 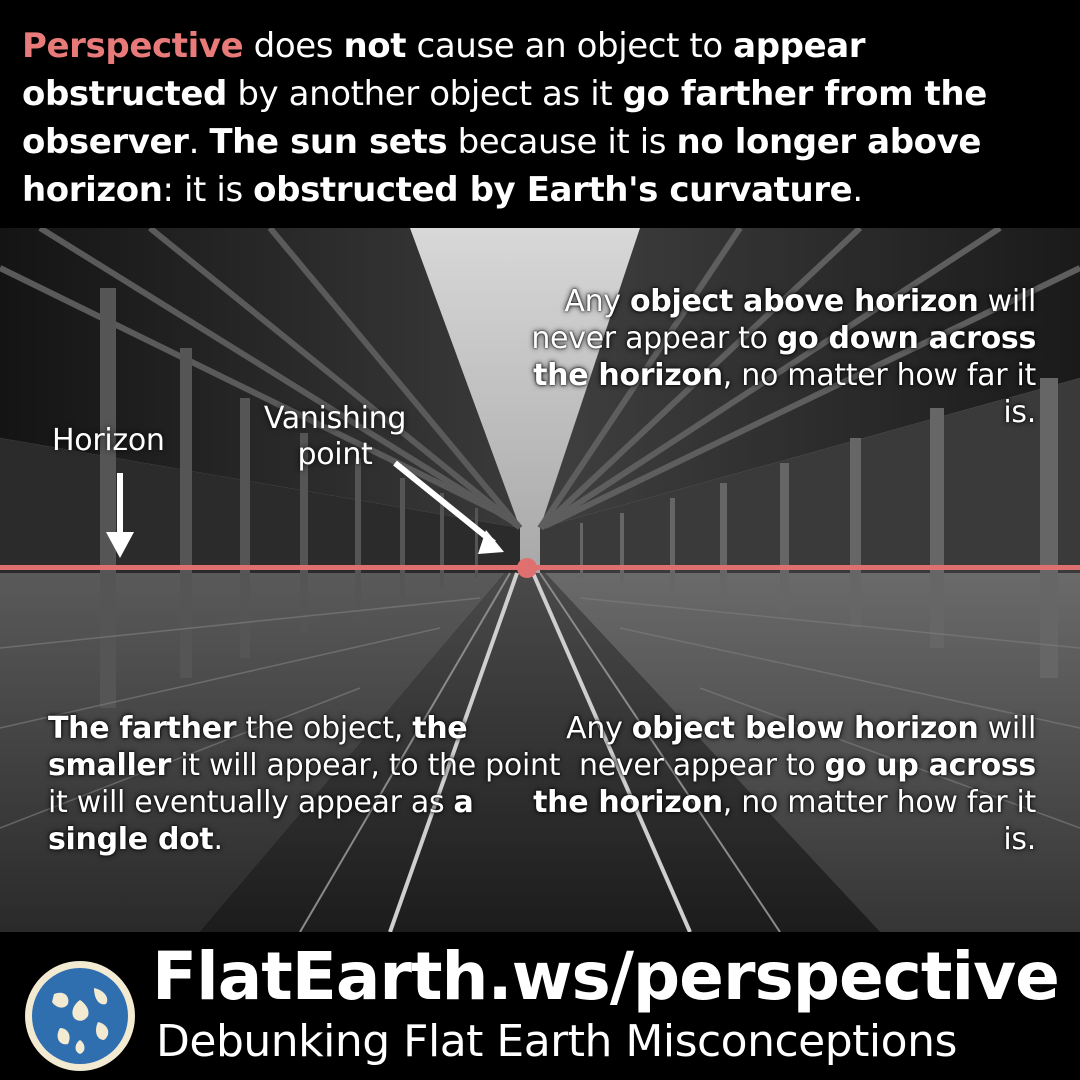 What do you see at coordinates (444, 70) in the screenshot?
I see `text-run: appear obstructed` at bounding box center [444, 70].